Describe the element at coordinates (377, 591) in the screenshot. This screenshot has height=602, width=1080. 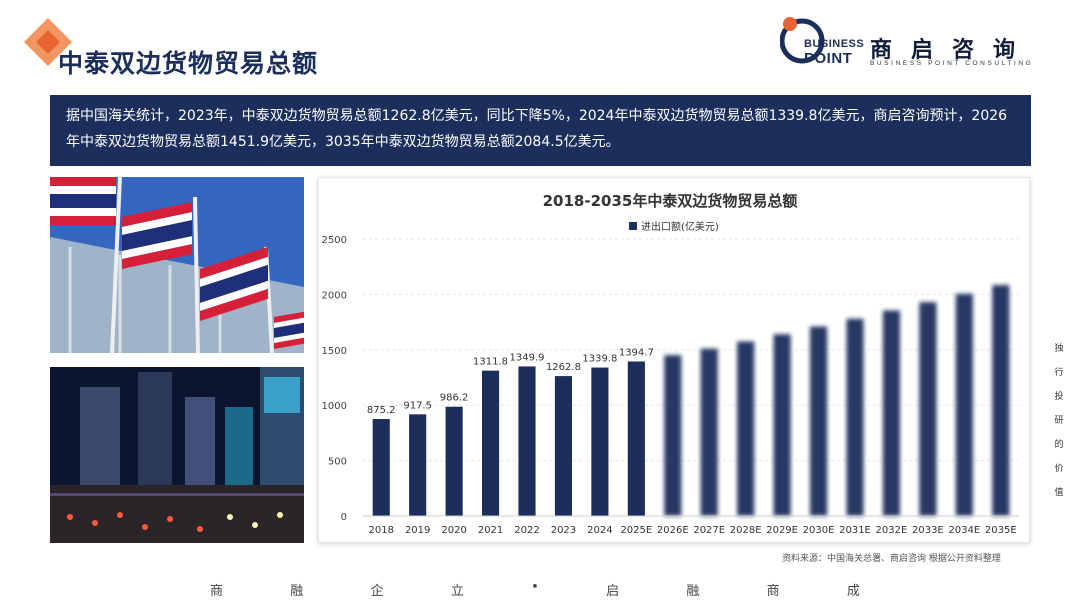
I see `slogan-char: 企` at that location.